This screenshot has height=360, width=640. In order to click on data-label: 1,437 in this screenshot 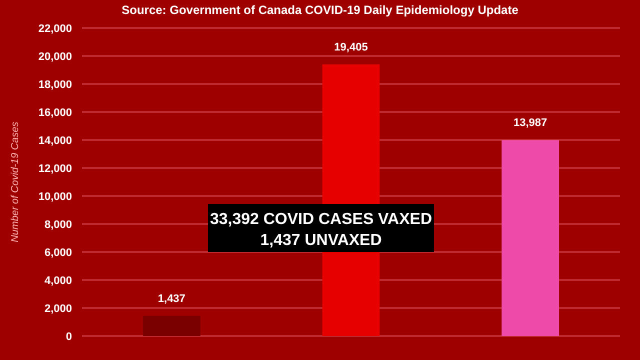, I will do `click(172, 298)`.